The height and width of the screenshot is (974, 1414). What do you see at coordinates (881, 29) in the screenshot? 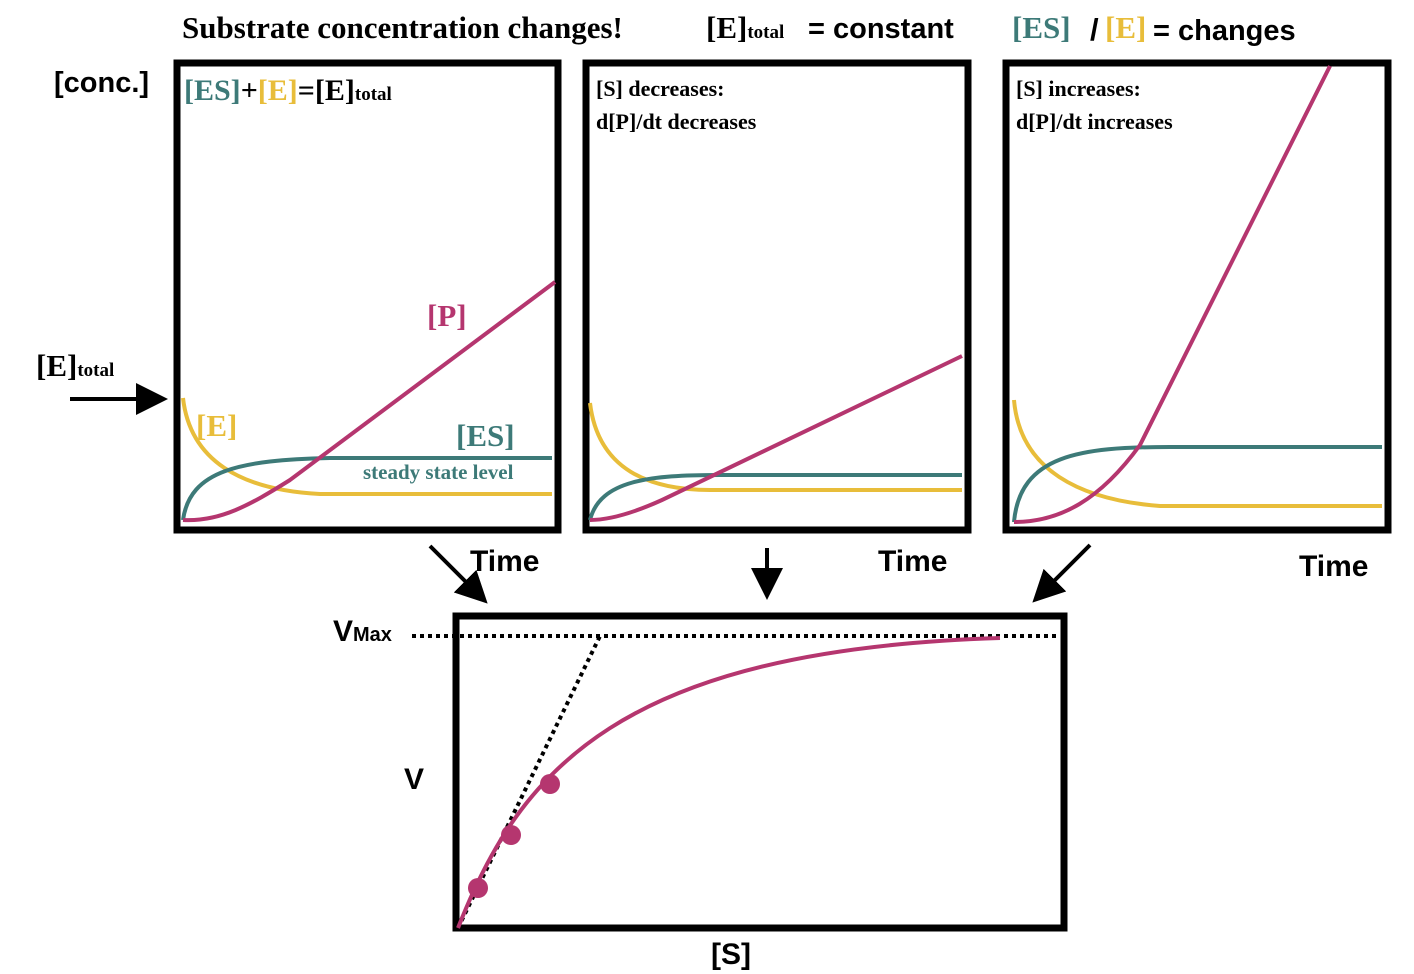
I see `constant: = constant` at bounding box center [881, 29].